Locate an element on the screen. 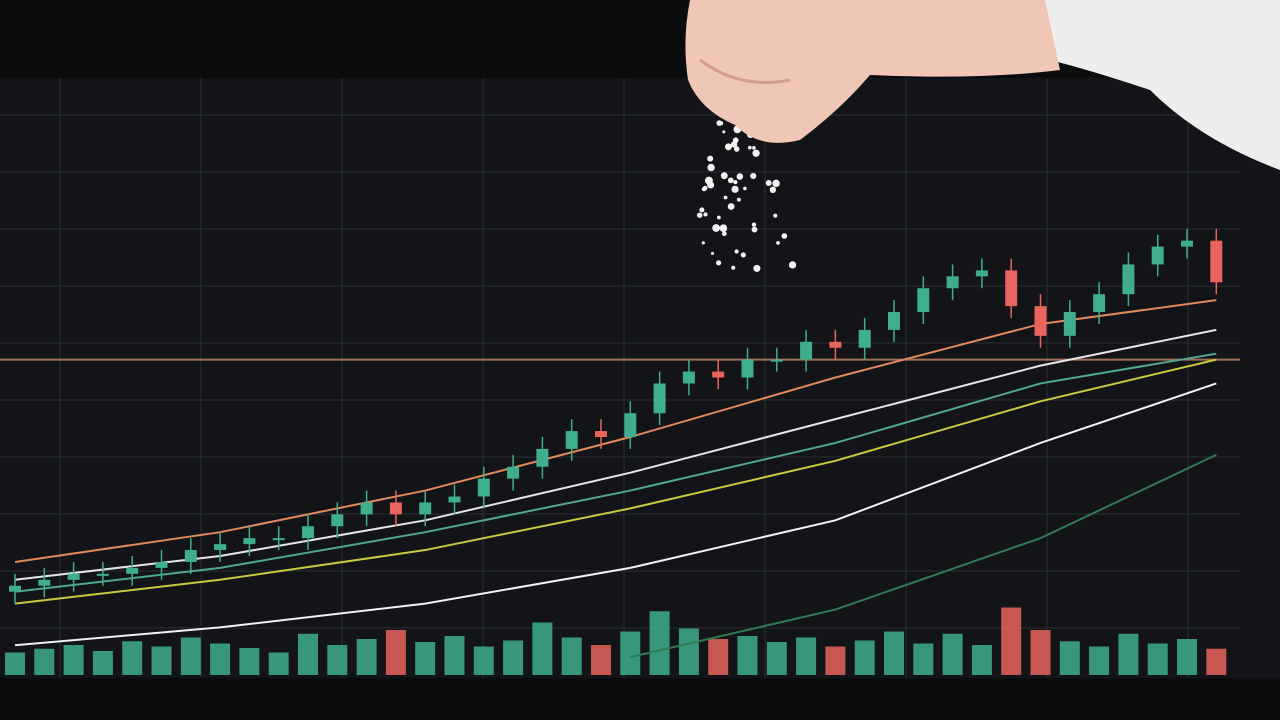 This screenshot has width=1280, height=720. hand is located at coordinates (982, 85).